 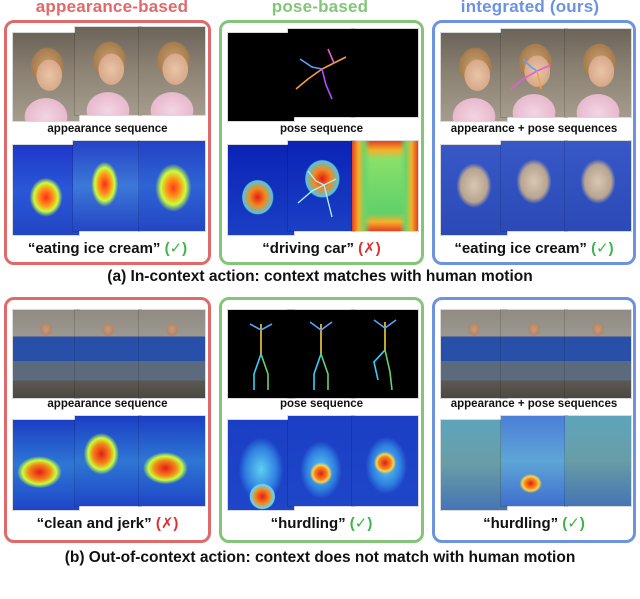 What do you see at coordinates (172, 186) in the screenshot?
I see `appearance-heatmap-a3` at bounding box center [172, 186].